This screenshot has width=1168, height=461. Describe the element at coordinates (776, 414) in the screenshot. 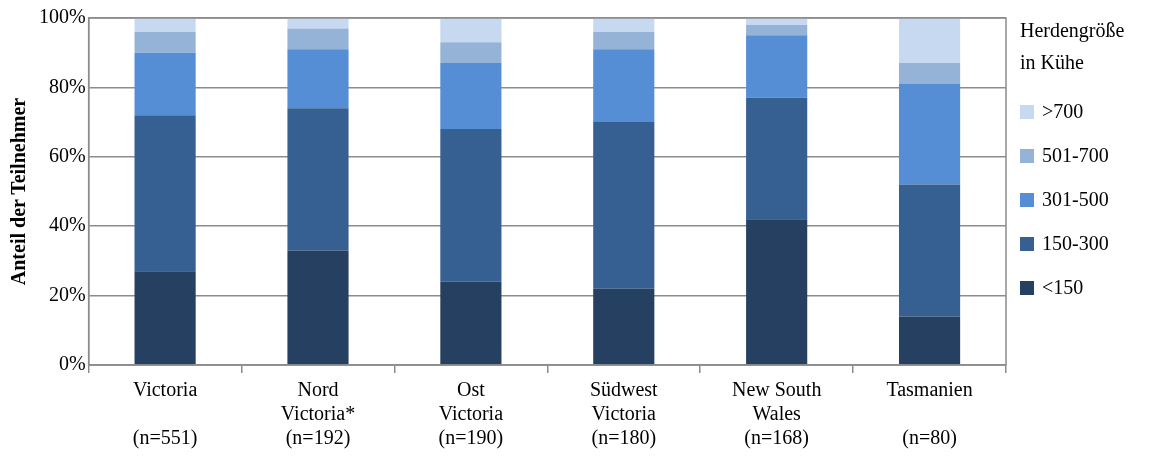

I see `x-tick-label: New South Wales (n=168)` at that location.